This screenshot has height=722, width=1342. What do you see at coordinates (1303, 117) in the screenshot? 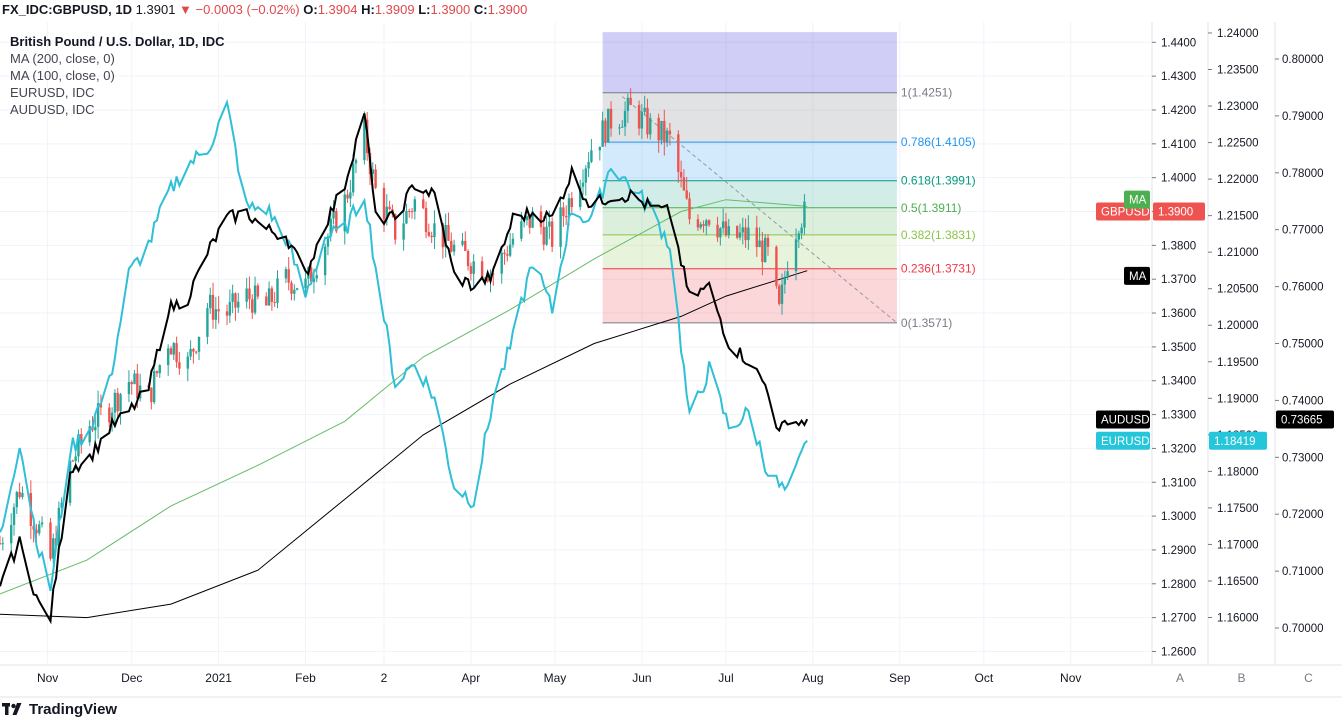
I see `y-tick-label-c: 0.79000` at bounding box center [1303, 117].